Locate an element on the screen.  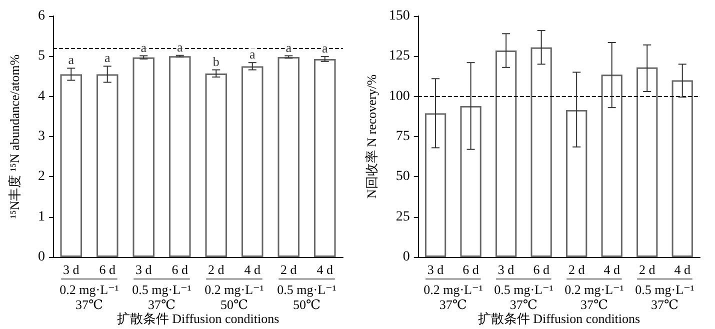
text: 0.5 mg·L⁻¹ 50℃ is located at coordinates (306, 297).